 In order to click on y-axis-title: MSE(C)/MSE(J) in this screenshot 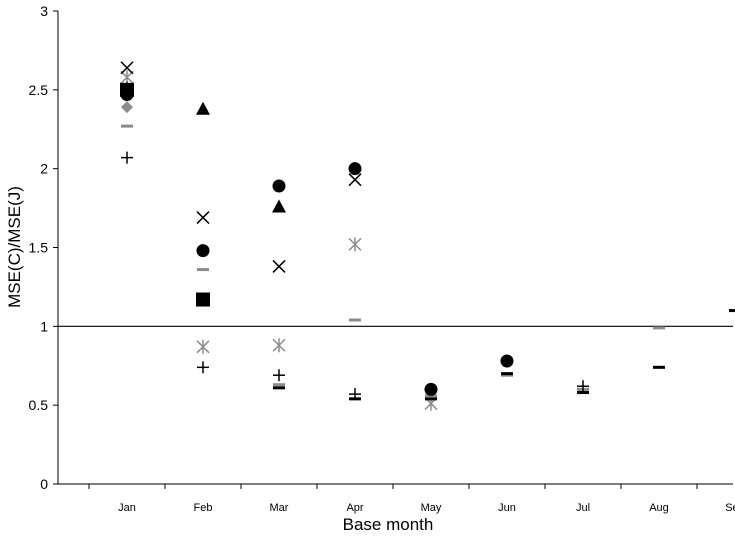, I will do `click(14, 247)`.